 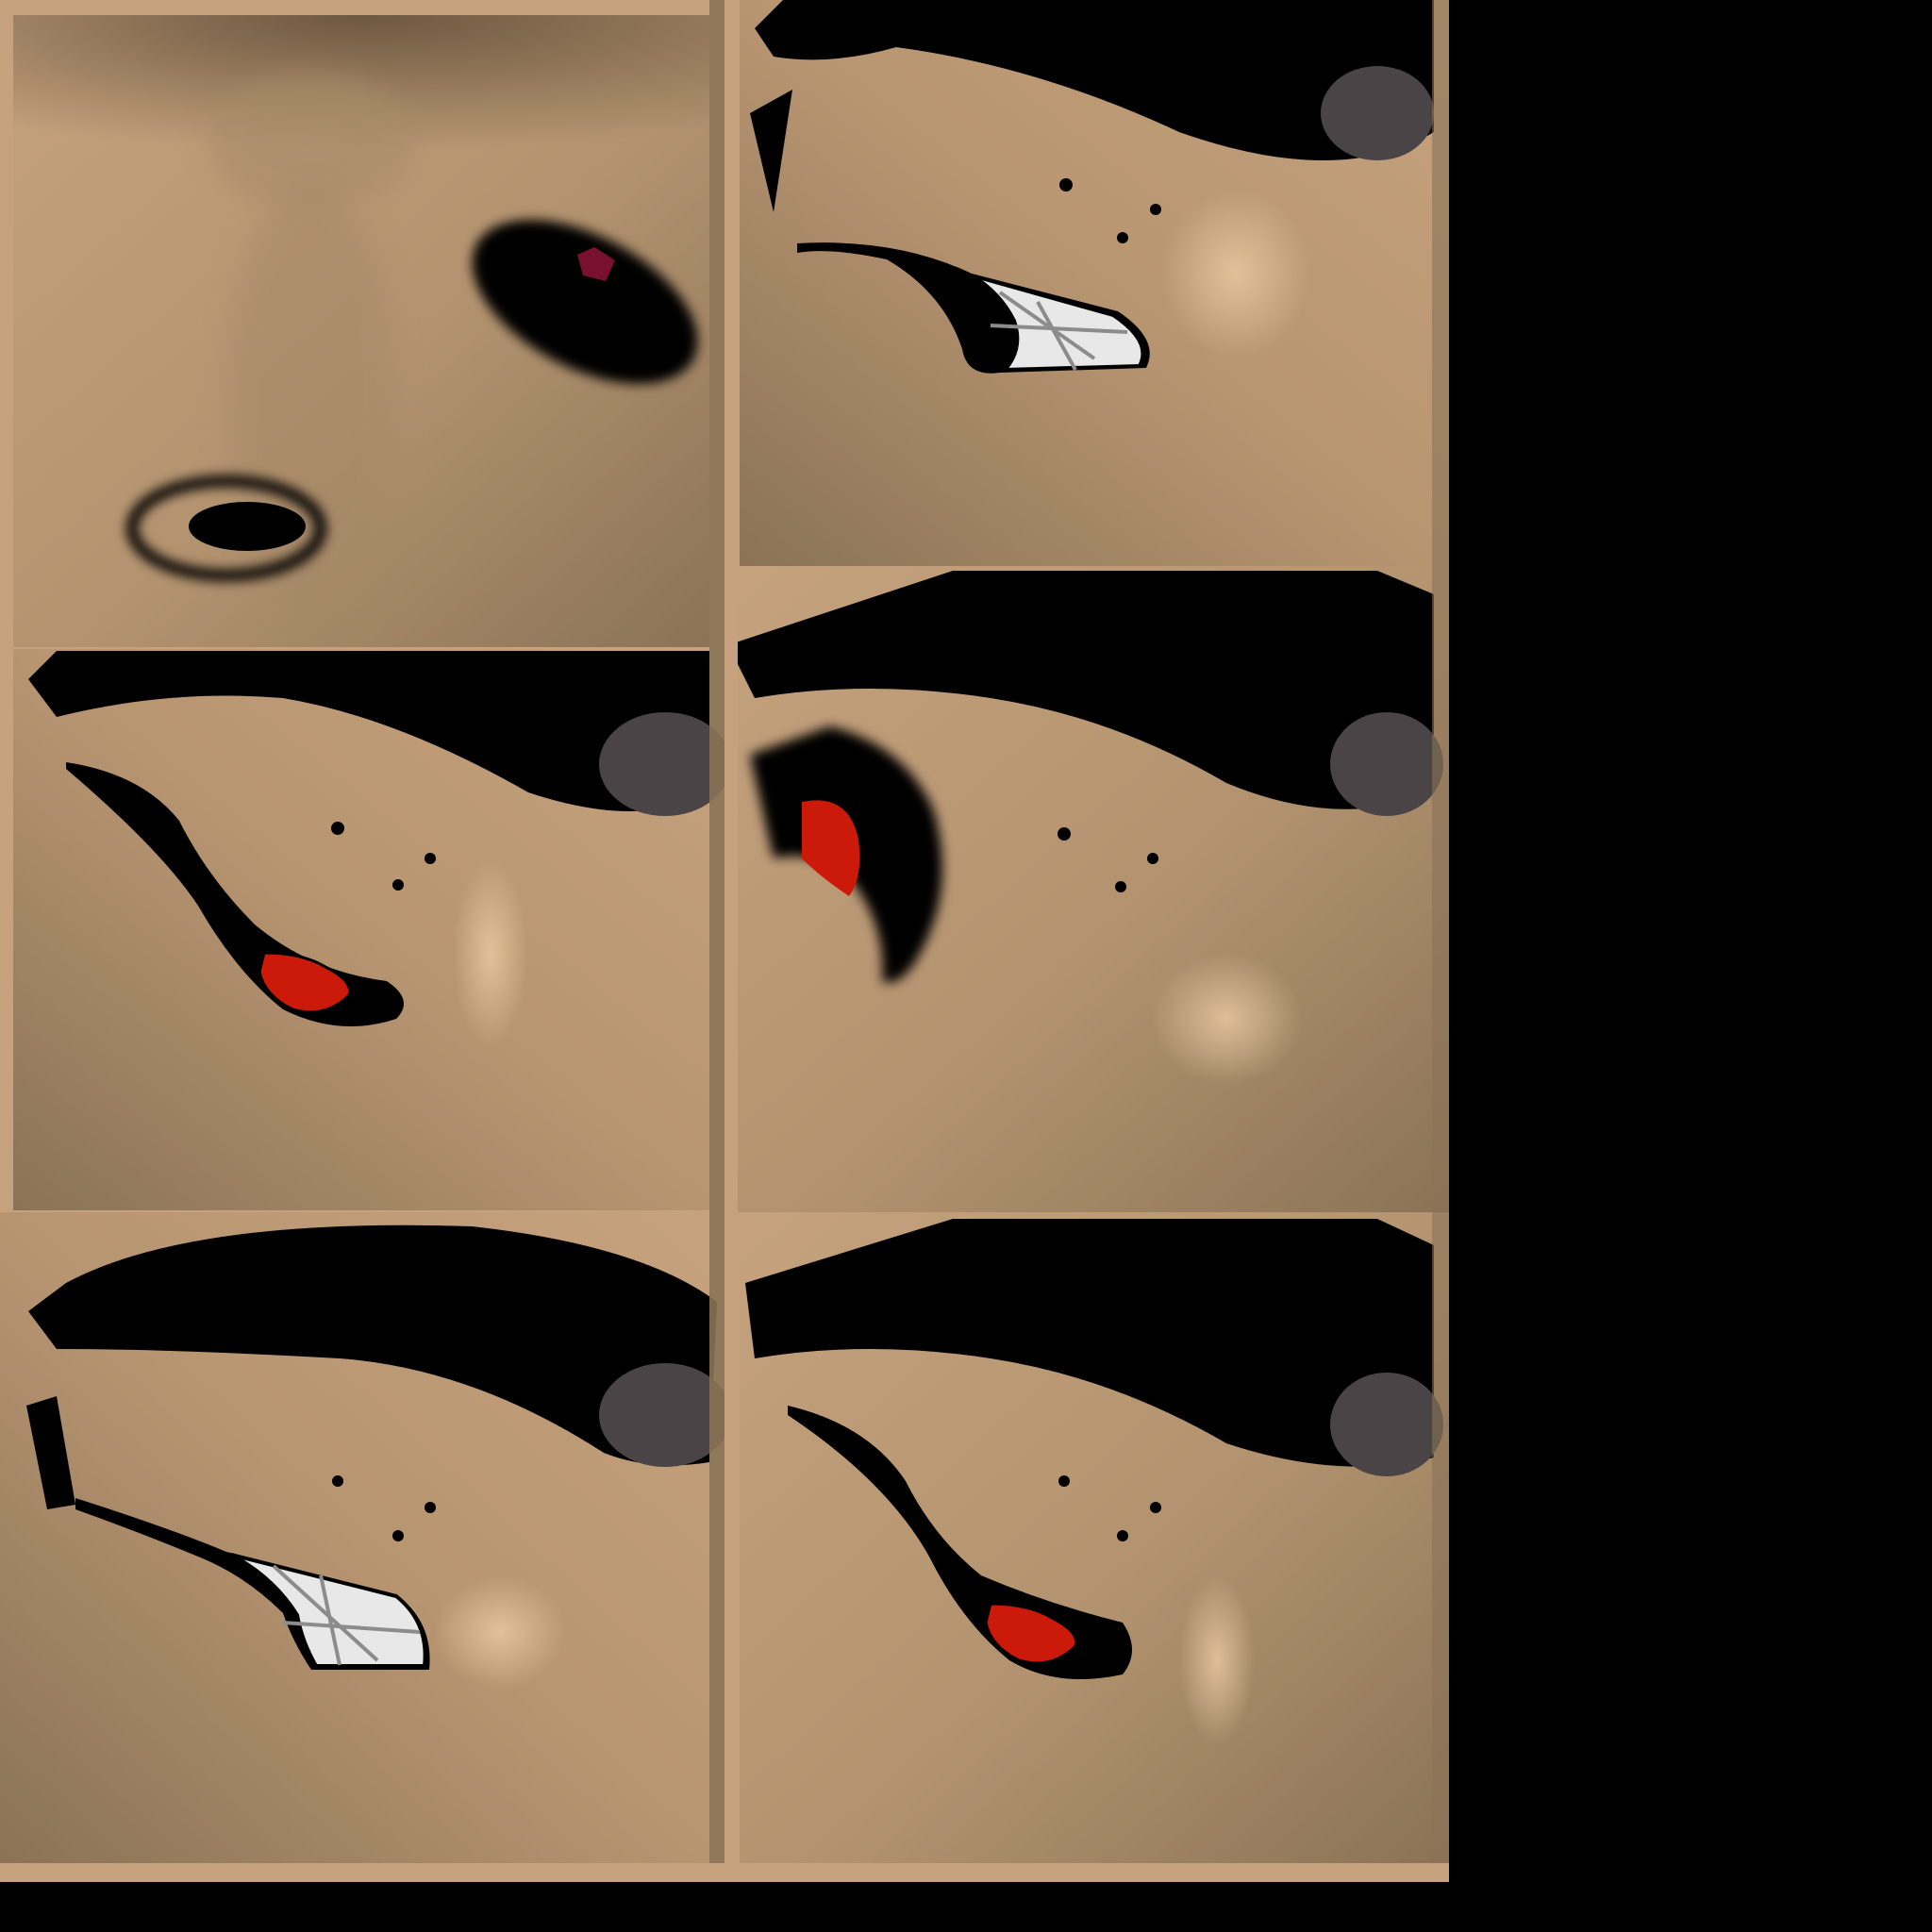 I want to click on eyebrow-shape, so click(x=1094, y=80).